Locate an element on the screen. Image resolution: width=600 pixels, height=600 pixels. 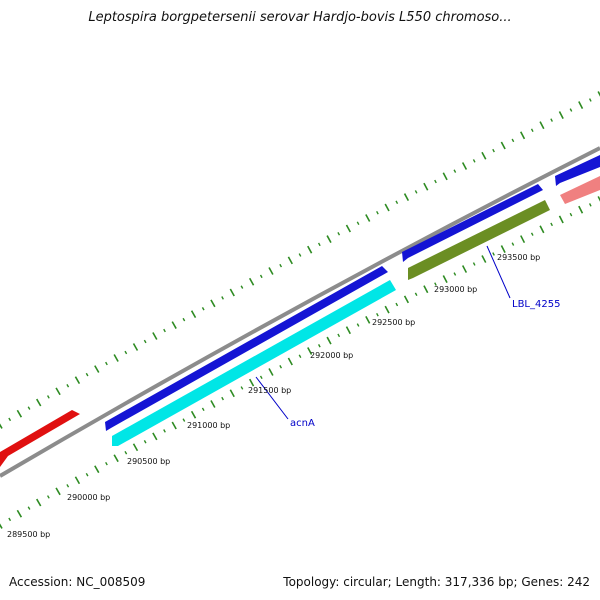
gene-feature-red is located at coordinates (40, 438).